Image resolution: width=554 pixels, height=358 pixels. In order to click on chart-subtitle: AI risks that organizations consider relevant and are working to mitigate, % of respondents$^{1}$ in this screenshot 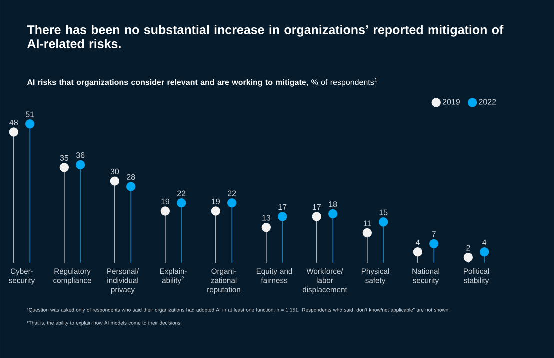, I will do `click(202, 82)`.